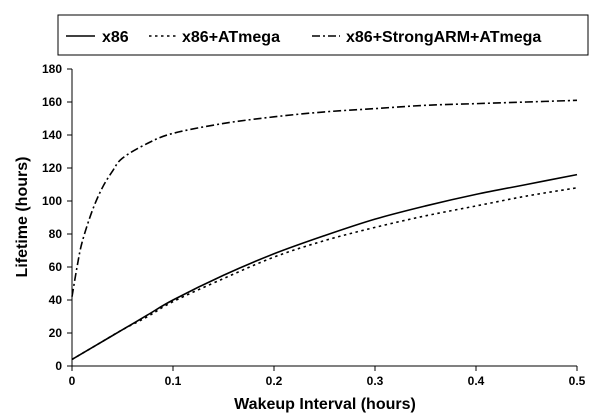 The height and width of the screenshot is (414, 592). I want to click on y-tick-label: 180, so click(52, 69).